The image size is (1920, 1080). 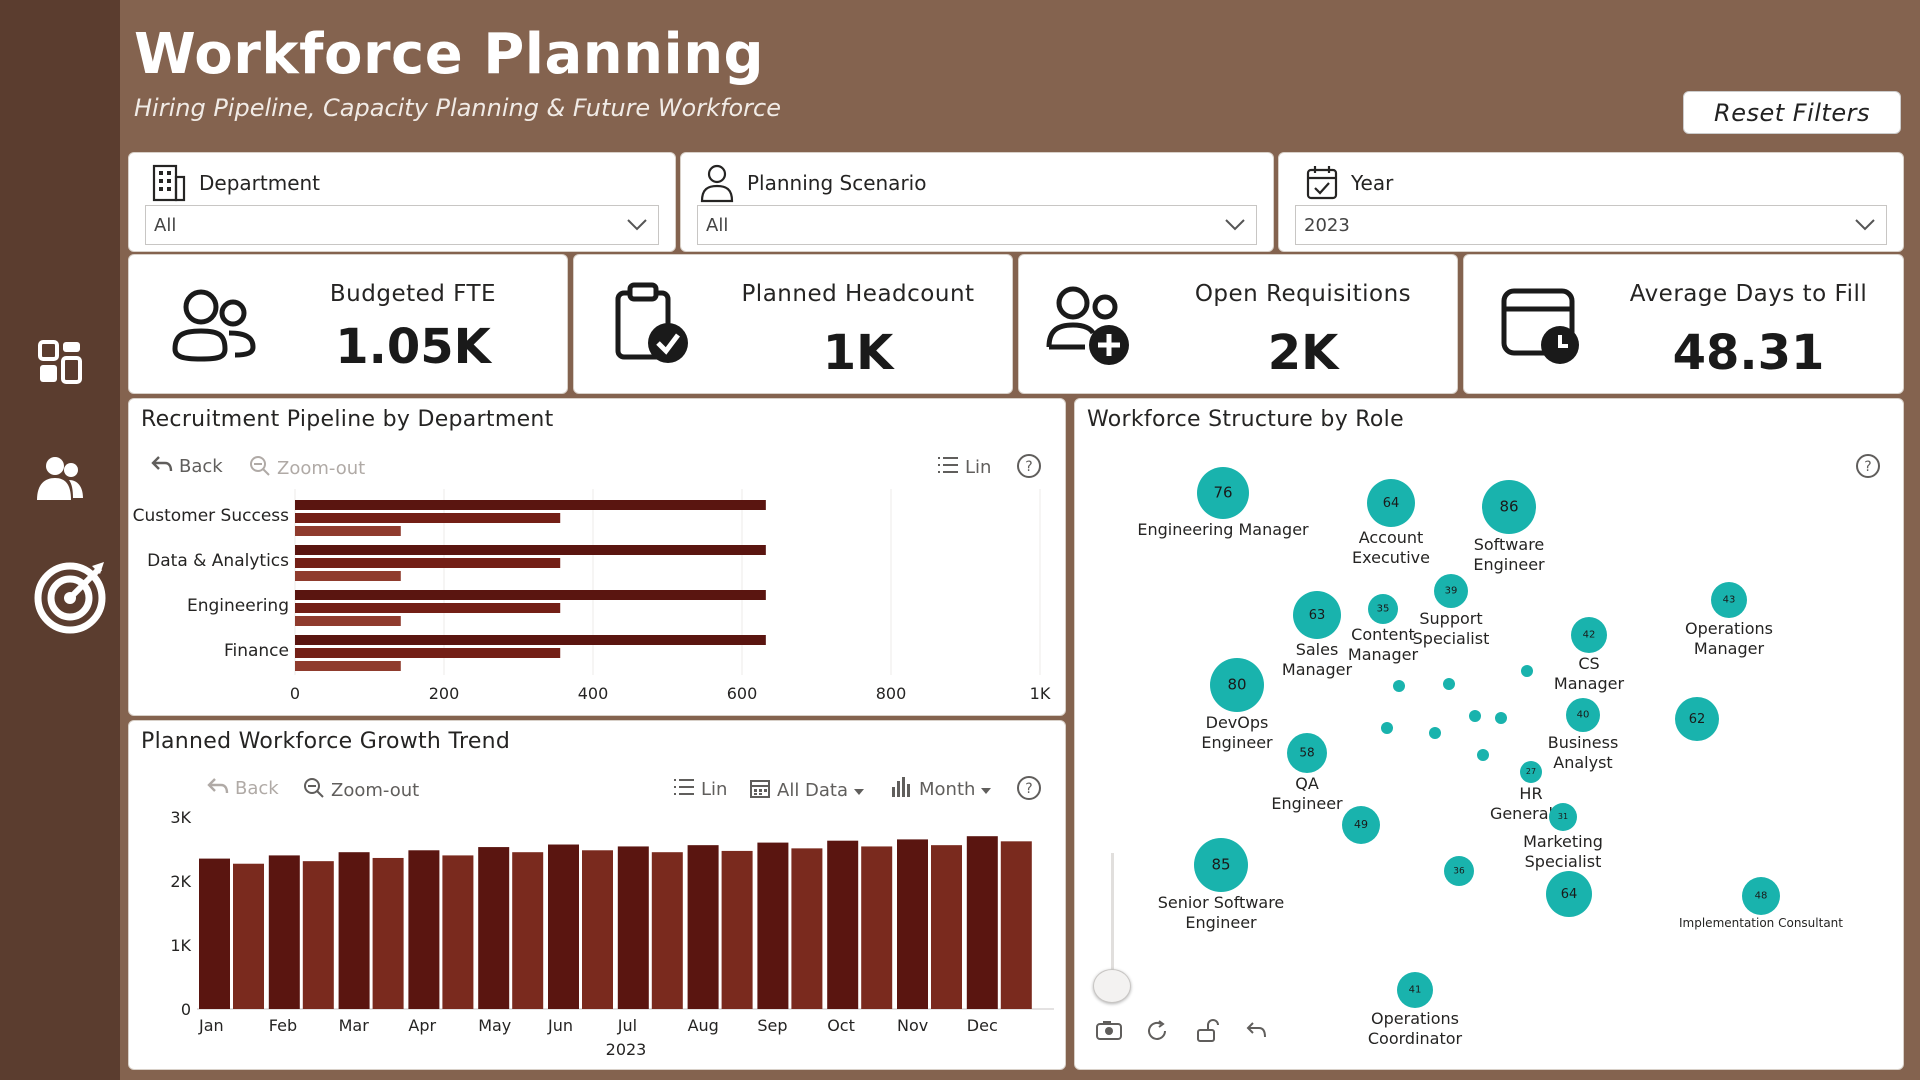 I want to click on camera-icon, so click(x=1109, y=1032).